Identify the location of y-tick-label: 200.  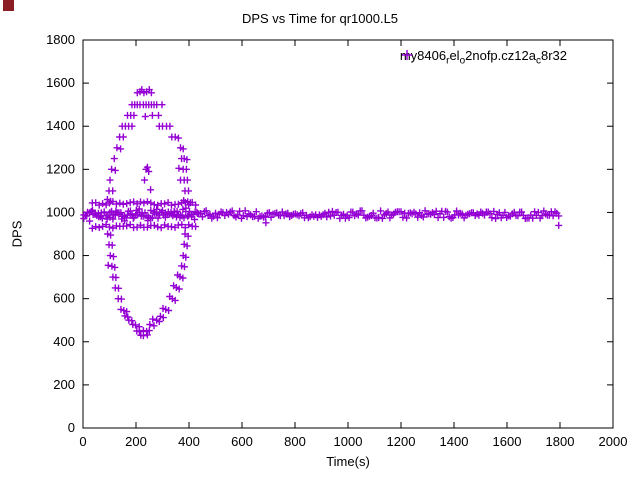
(64, 384).